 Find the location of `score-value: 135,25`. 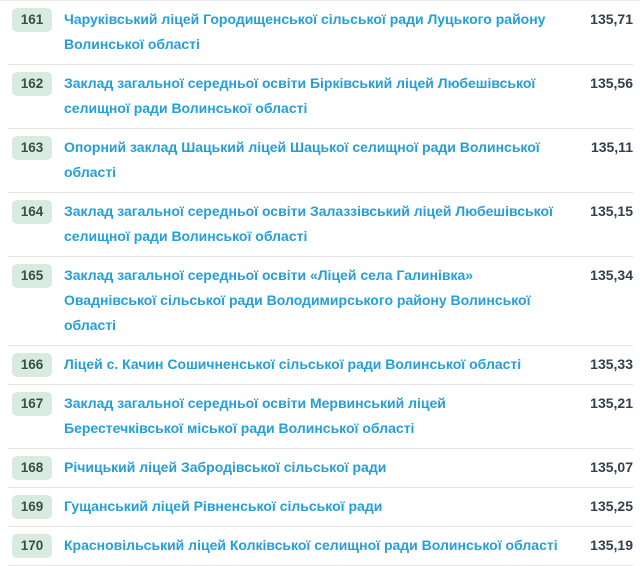

score-value: 135,25 is located at coordinates (611, 506).